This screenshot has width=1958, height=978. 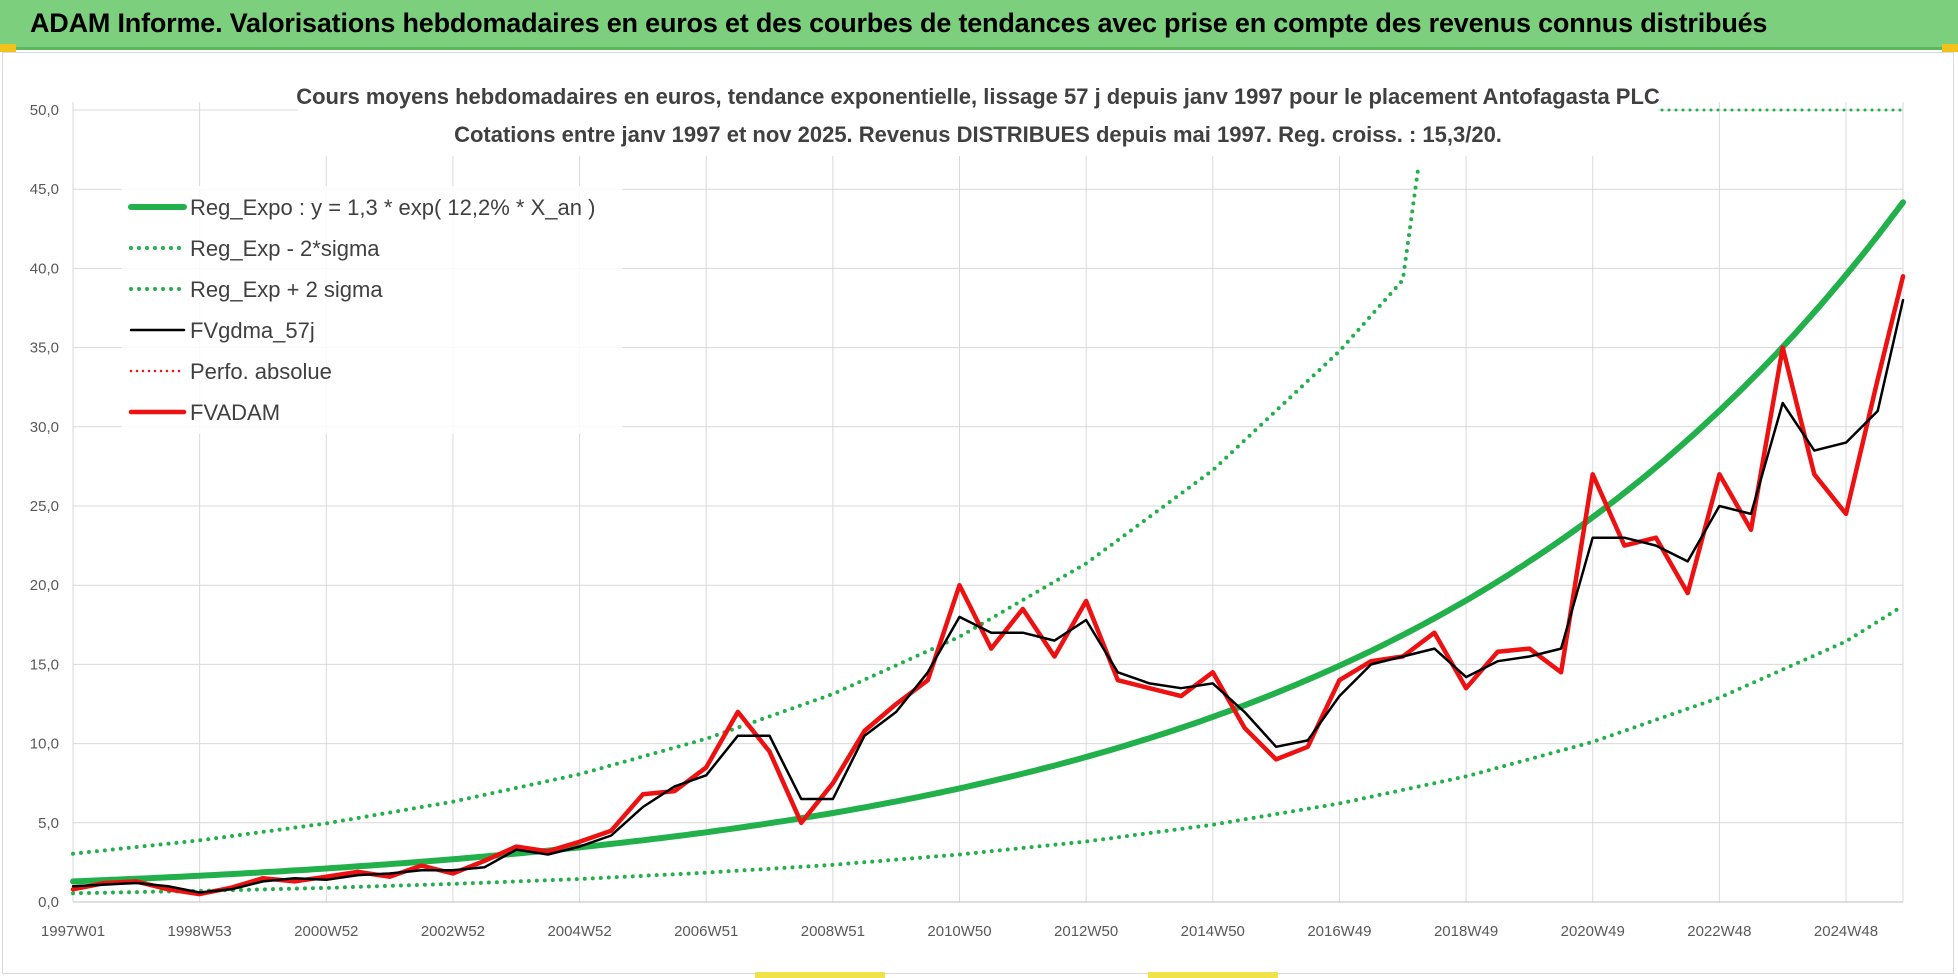 I want to click on x-tick-label: 2014W50, so click(x=1213, y=931).